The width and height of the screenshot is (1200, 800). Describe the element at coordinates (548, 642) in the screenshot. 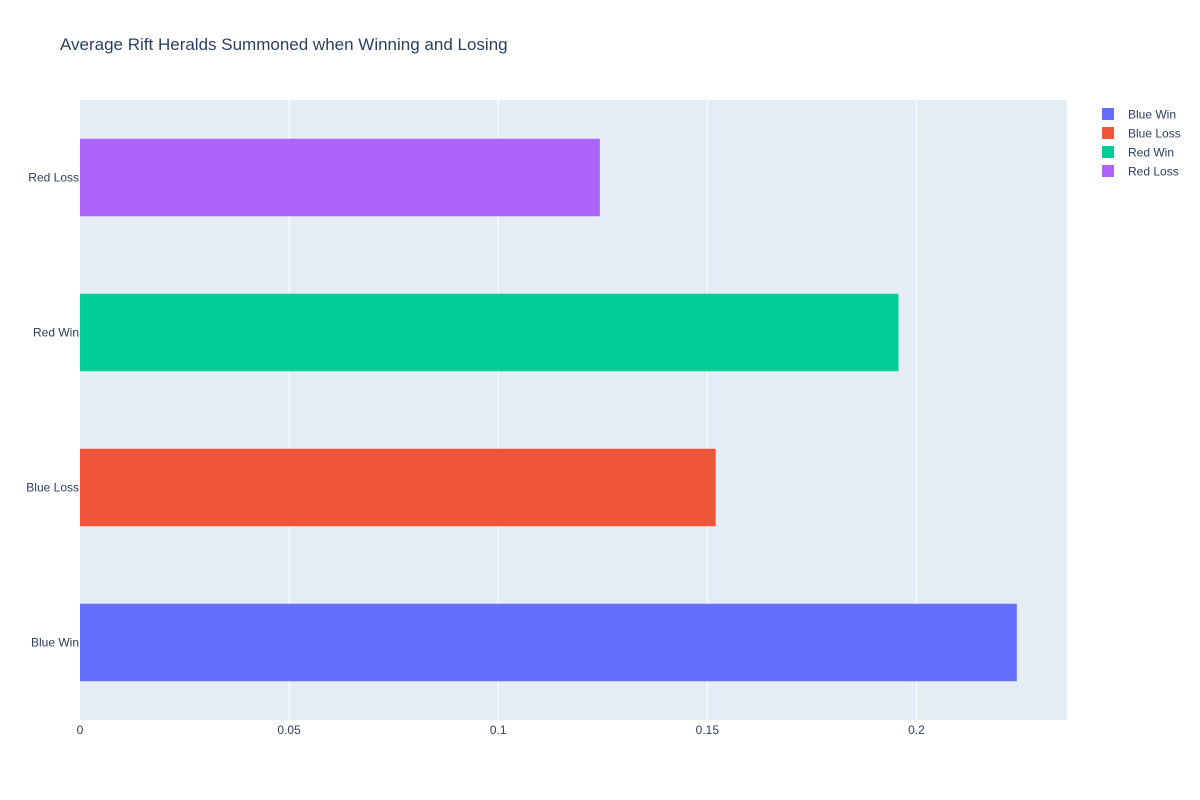

I see `bar-blue-win` at that location.